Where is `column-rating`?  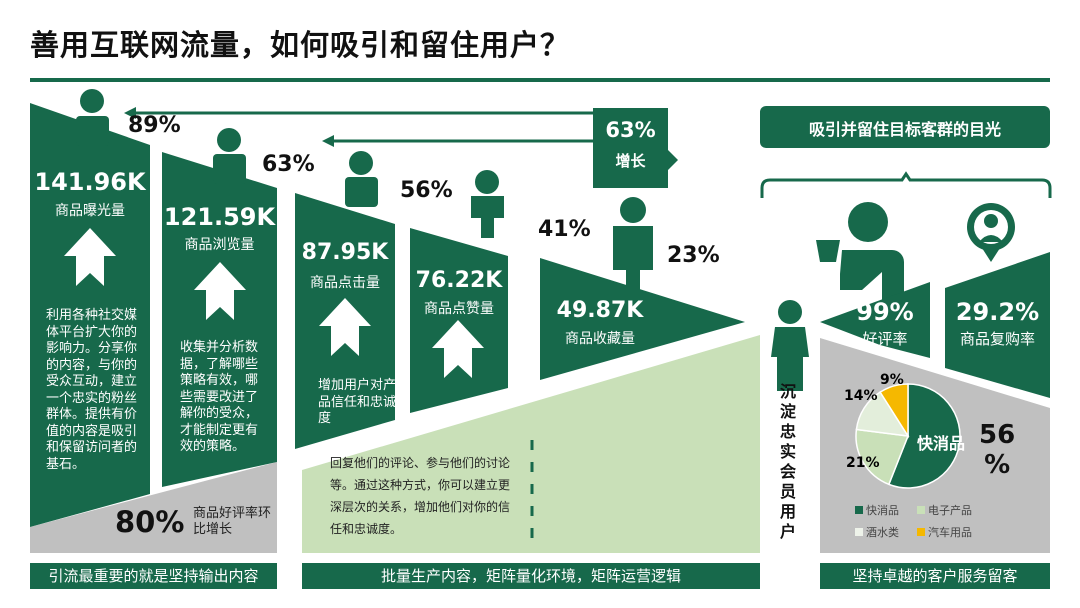 column-rating is located at coordinates (875, 320).